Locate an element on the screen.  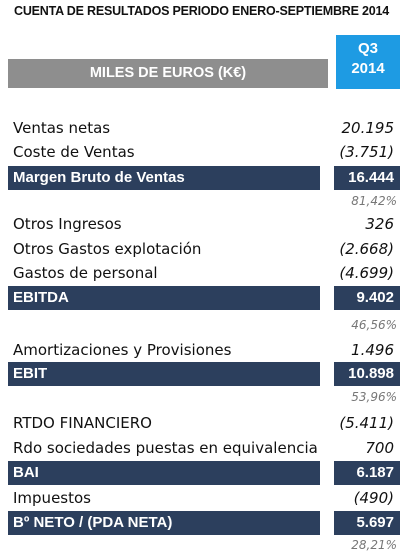
row-label: Bº NETO / (PDA NETA) is located at coordinates (164, 523).